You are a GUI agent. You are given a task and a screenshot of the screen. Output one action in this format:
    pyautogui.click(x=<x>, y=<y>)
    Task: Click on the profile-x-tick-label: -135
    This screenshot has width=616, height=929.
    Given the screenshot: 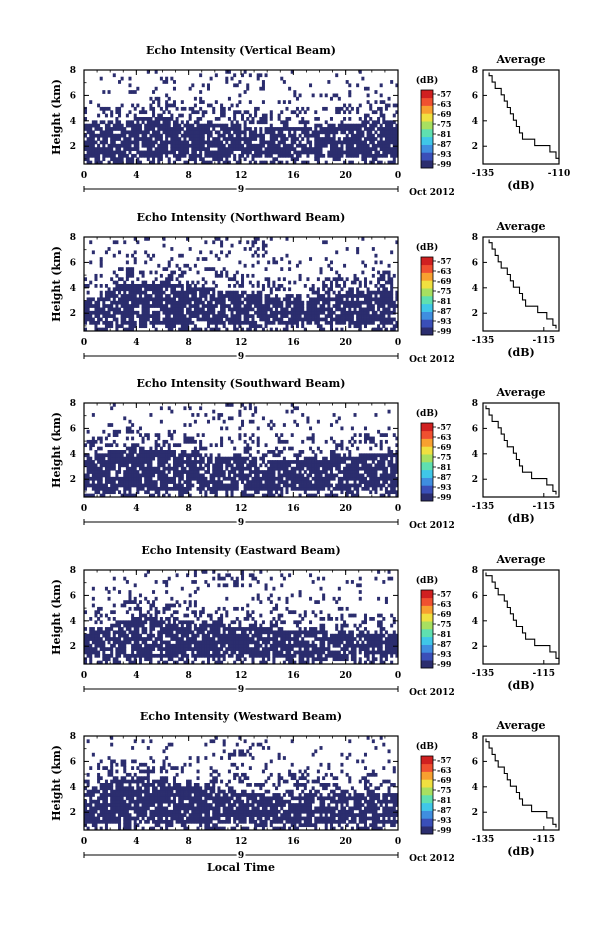 What is the action you would take?
    pyautogui.click(x=483, y=341)
    